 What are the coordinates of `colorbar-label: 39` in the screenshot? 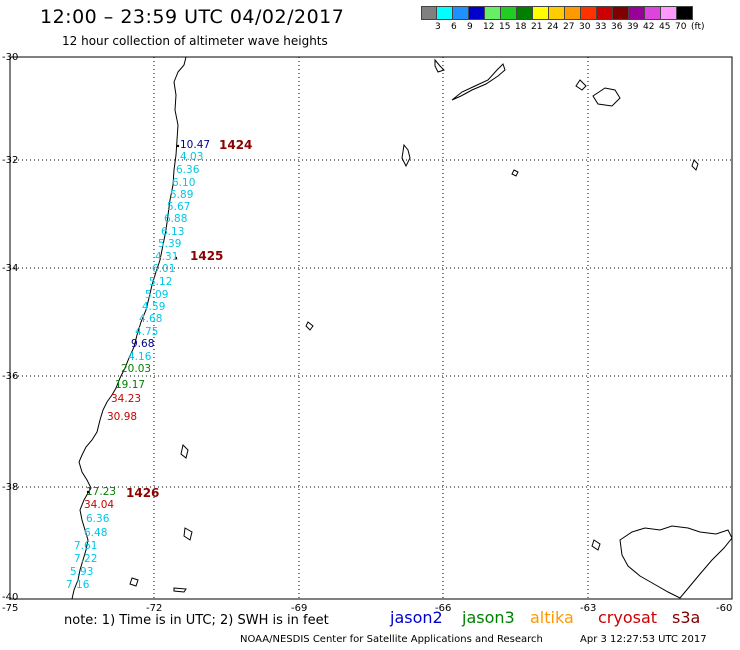 It's located at (633, 27).